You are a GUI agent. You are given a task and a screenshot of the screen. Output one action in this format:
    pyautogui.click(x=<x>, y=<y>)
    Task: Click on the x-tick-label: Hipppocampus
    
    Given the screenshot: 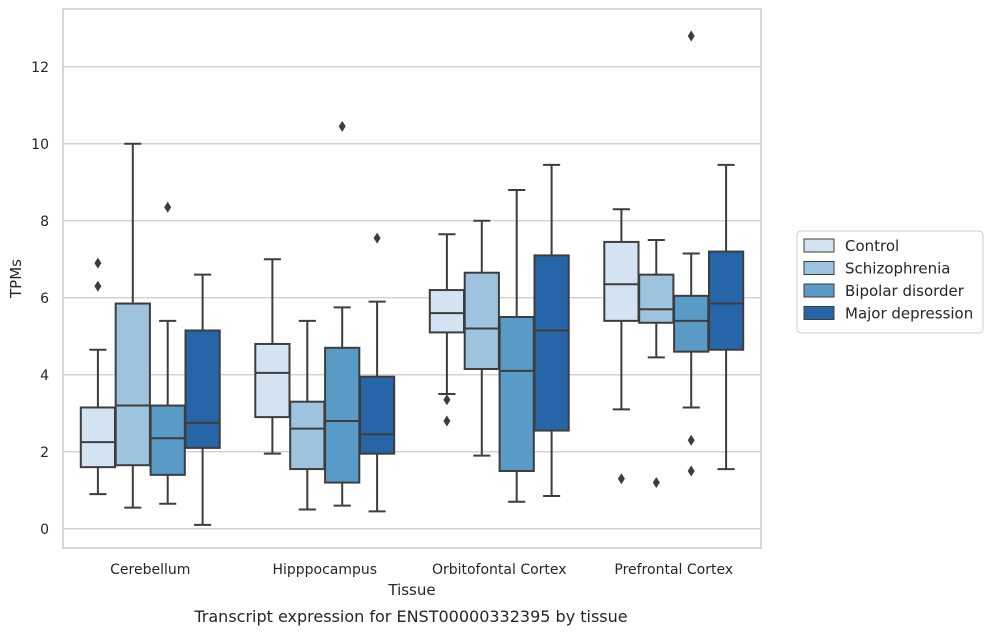 What is the action you would take?
    pyautogui.click(x=324, y=570)
    